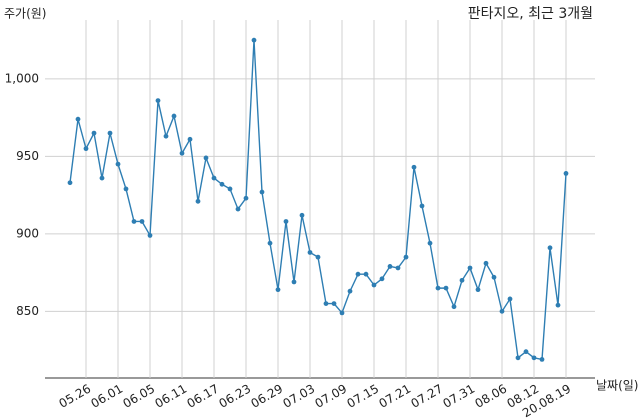 Image resolution: width=640 pixels, height=419 pixels. What do you see at coordinates (74, 396) in the screenshot?
I see `x-tick-label: 05.26` at bounding box center [74, 396].